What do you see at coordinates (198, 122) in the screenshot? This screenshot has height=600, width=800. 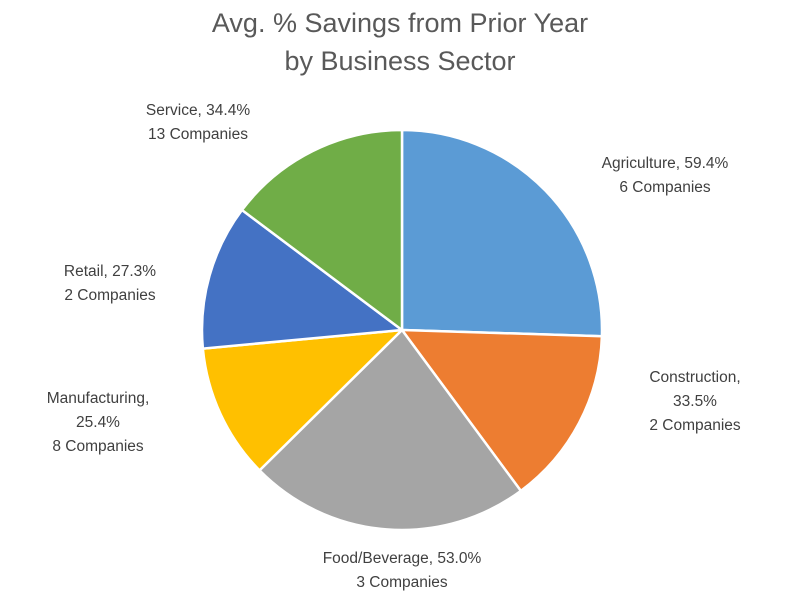 I see `data-label-service: Service, 34.4% 13 Companies` at bounding box center [198, 122].